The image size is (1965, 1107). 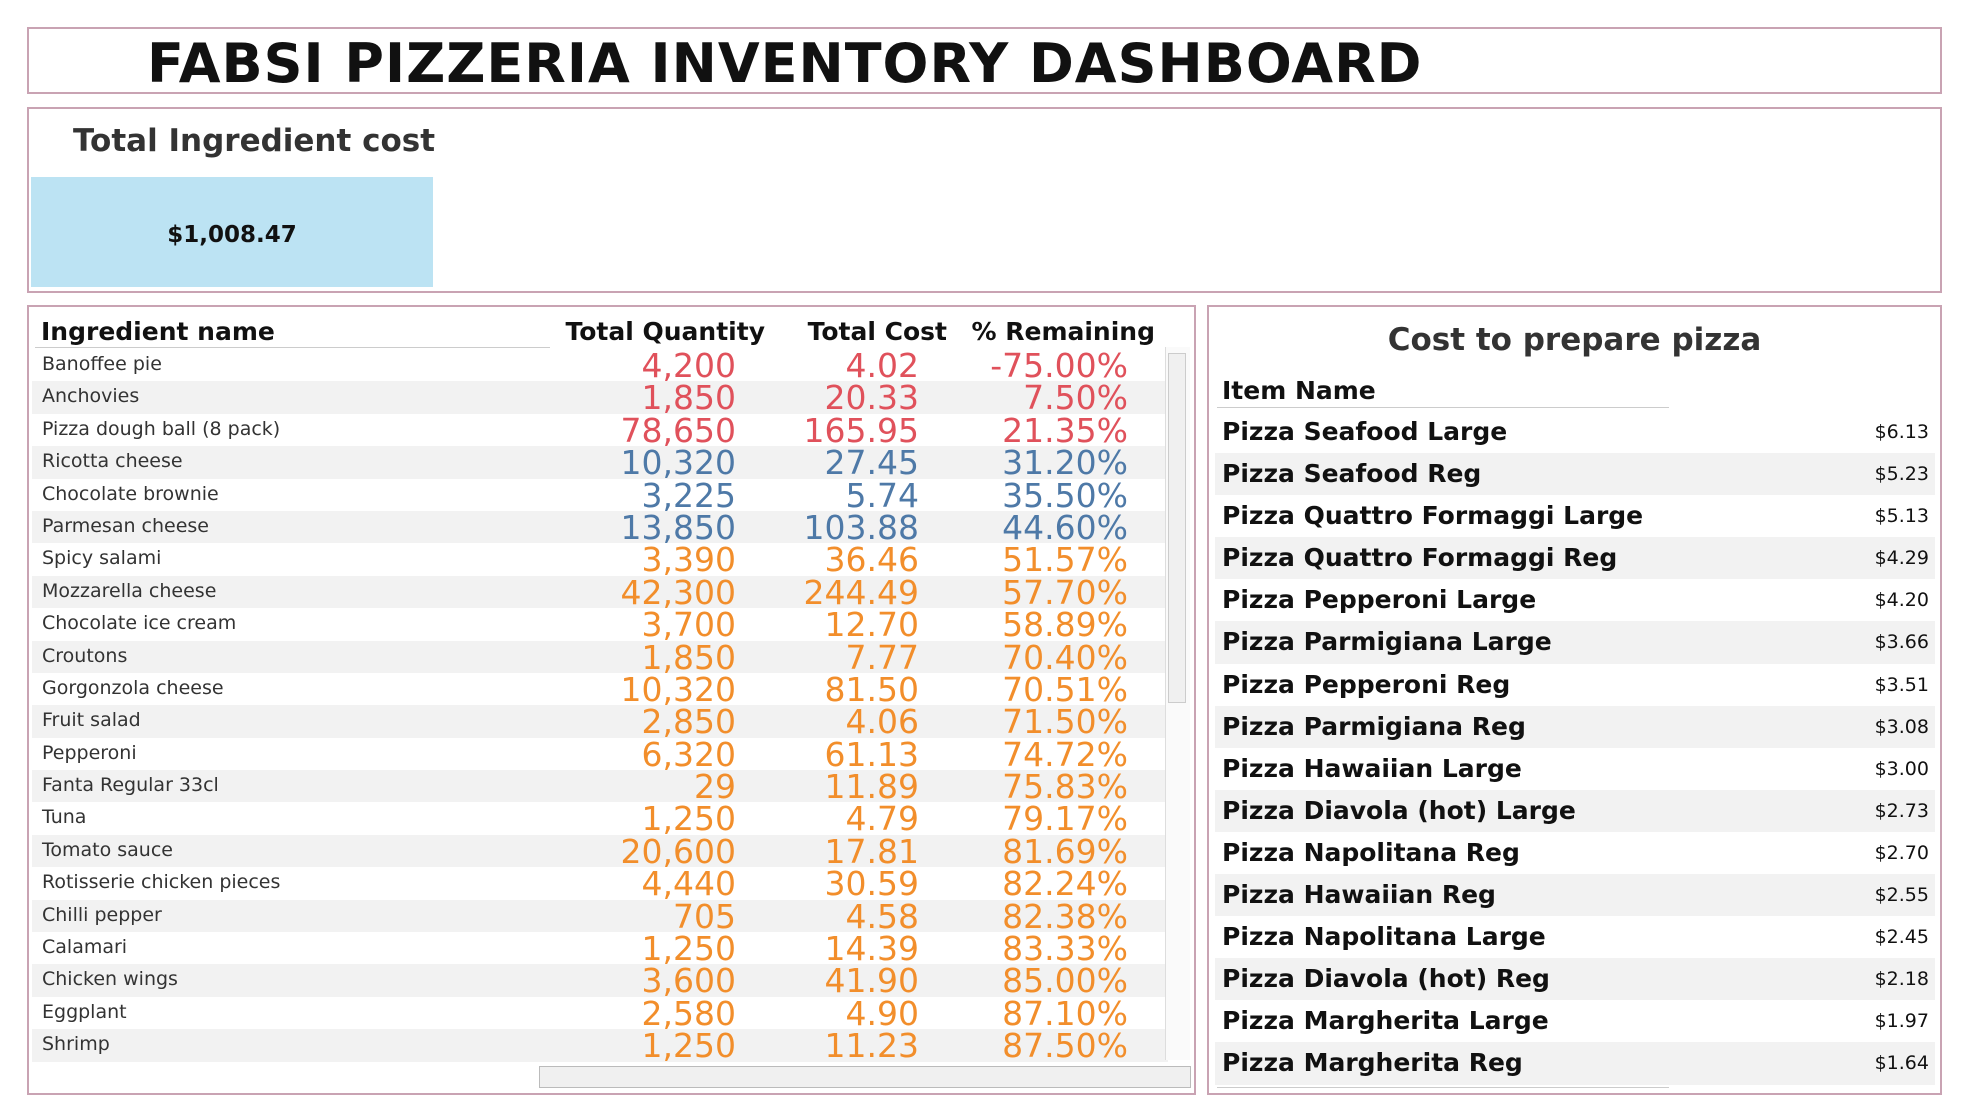 I want to click on total-quantity-cell: 1,250, so click(x=688, y=1046).